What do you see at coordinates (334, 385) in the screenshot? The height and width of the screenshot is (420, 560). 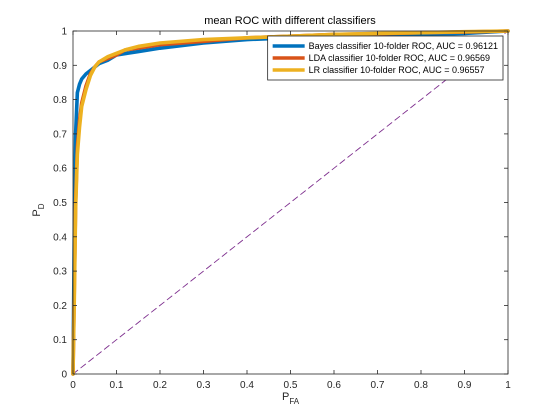 I see `x-tick-label: 0.6` at bounding box center [334, 385].